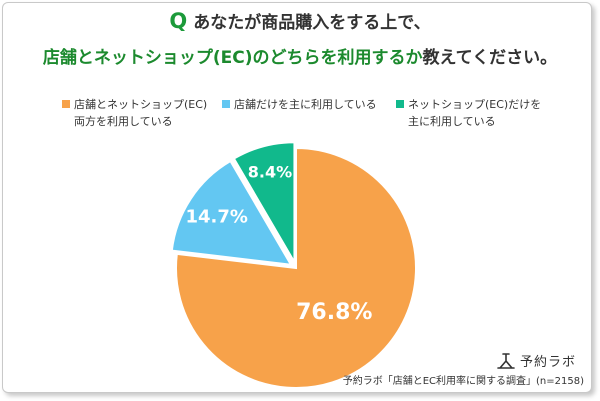  Describe the element at coordinates (463, 381) in the screenshot. I see `source-note: 予約ラボ「店舗とEC利用率に関する調査」(n=2158)` at that location.